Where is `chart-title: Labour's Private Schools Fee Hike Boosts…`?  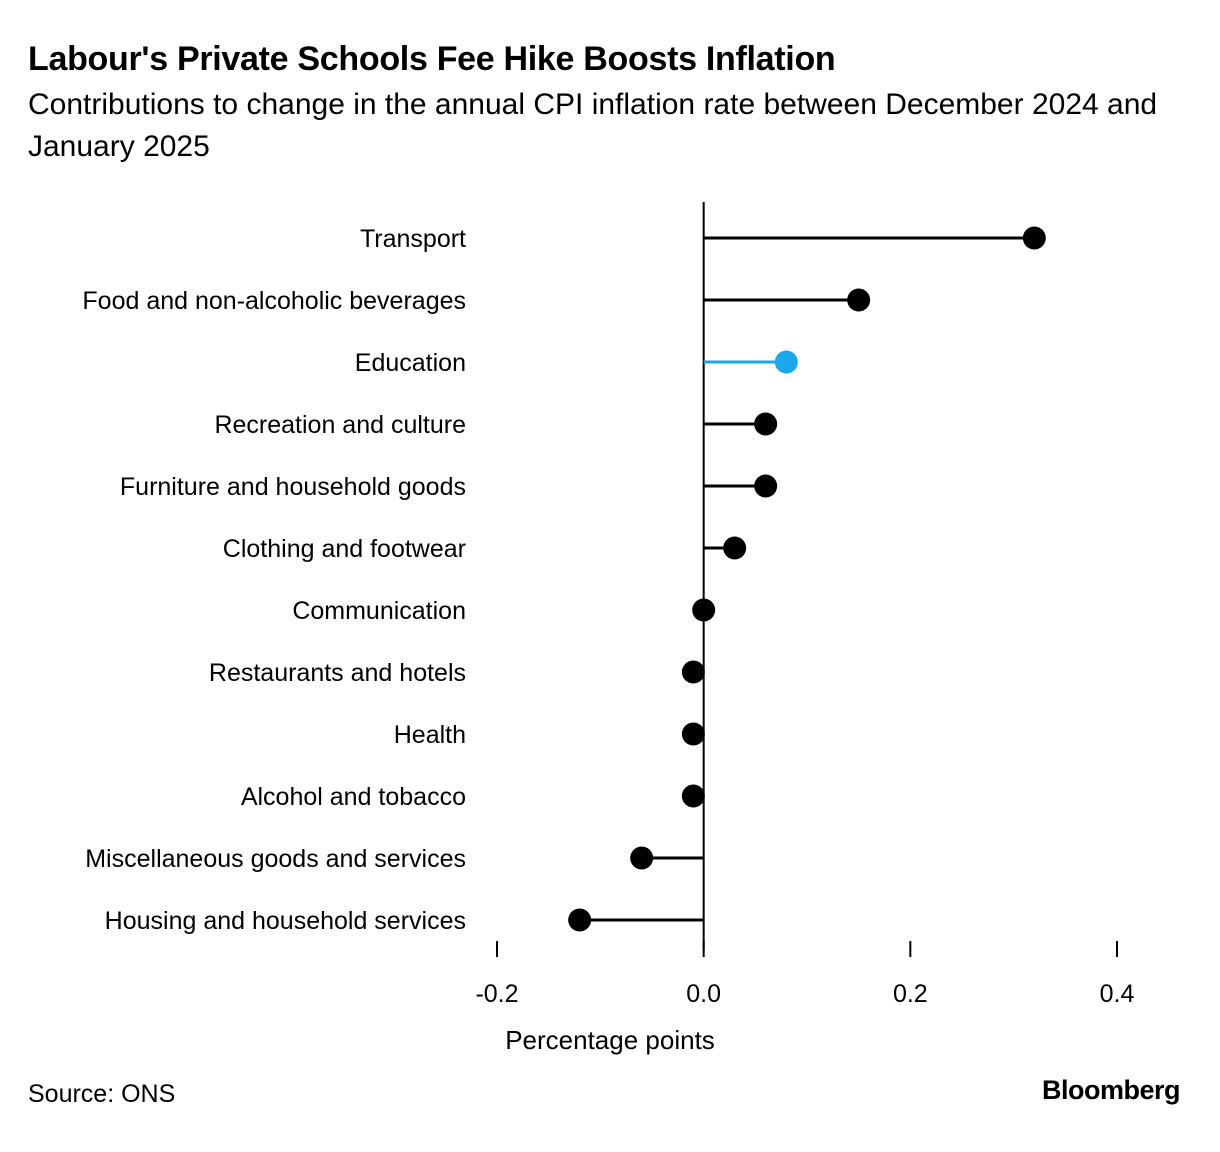
chart-title: Labour's Private Schools Fee Hike Boosts… is located at coordinates (432, 59).